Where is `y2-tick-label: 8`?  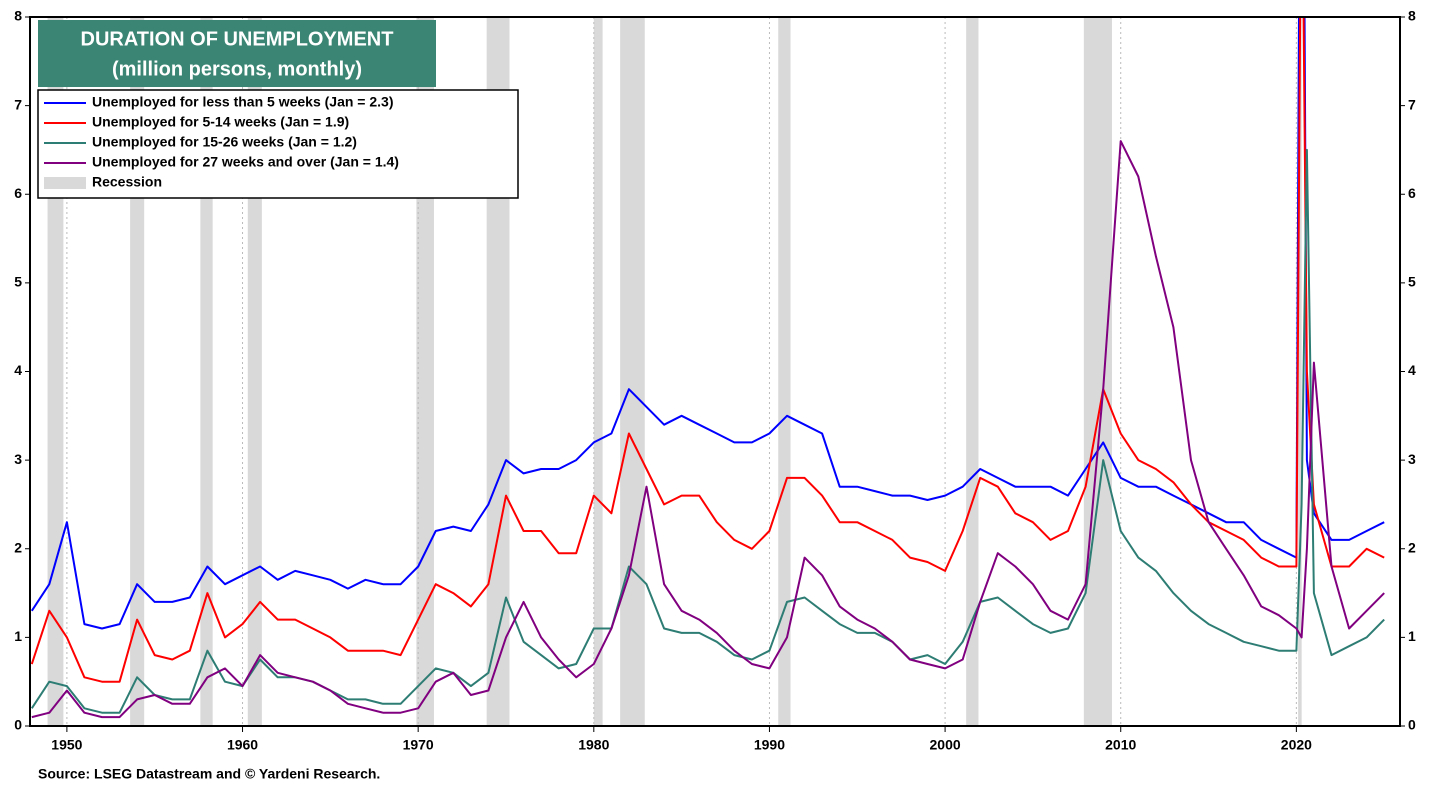
y2-tick-label: 8 is located at coordinates (1412, 16).